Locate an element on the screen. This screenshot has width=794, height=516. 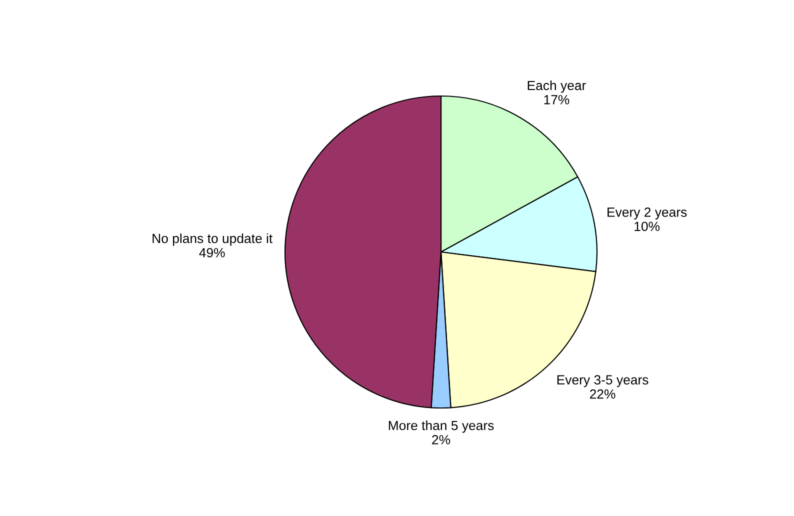
data-label: 49% is located at coordinates (212, 253).